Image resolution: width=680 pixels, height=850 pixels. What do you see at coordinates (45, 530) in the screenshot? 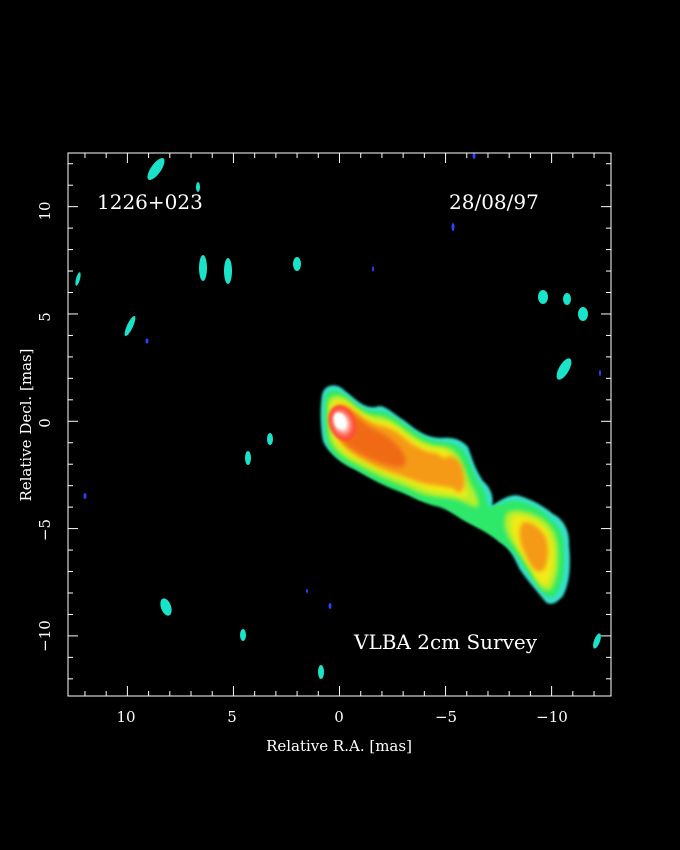
I see `y-tick-label: −5` at bounding box center [45, 530].